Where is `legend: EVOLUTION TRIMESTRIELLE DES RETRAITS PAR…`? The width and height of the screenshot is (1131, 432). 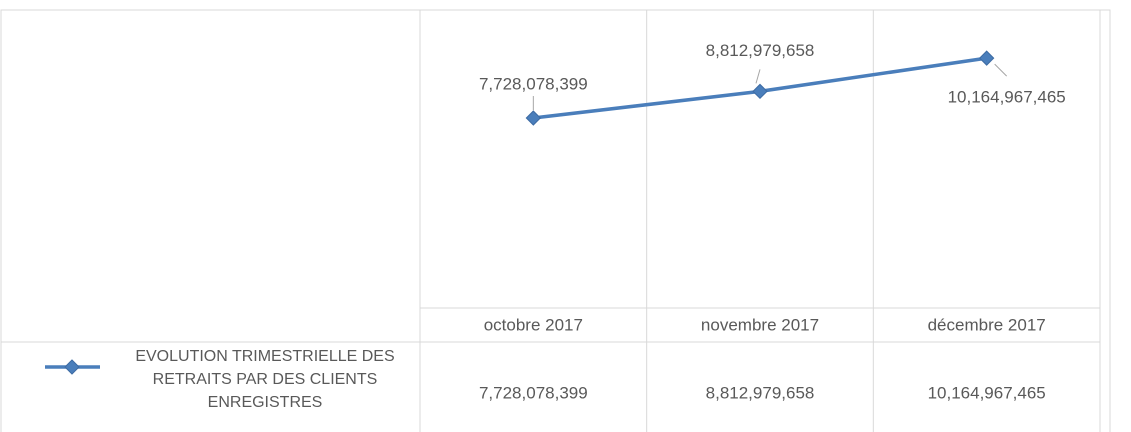 legend: EVOLUTION TRIMESTRIELLE DES RETRAITS PAR… is located at coordinates (265, 379).